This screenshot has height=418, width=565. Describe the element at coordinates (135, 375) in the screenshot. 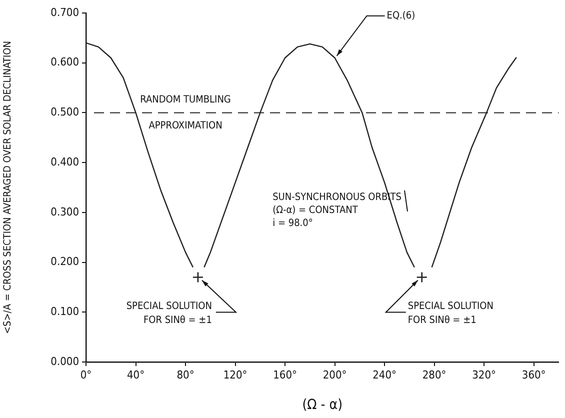

I see `x-tick-label: 40°` at that location.